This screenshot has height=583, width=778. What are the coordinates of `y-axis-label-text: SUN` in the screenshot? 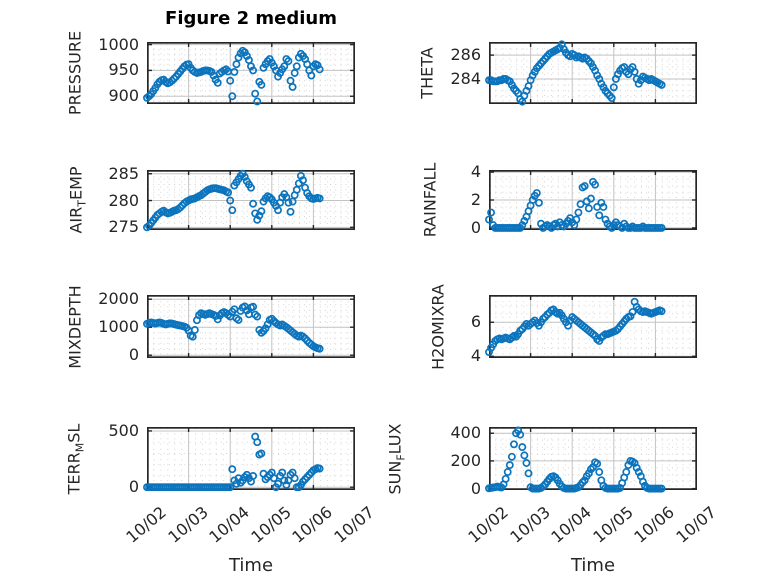 It's located at (395, 477).